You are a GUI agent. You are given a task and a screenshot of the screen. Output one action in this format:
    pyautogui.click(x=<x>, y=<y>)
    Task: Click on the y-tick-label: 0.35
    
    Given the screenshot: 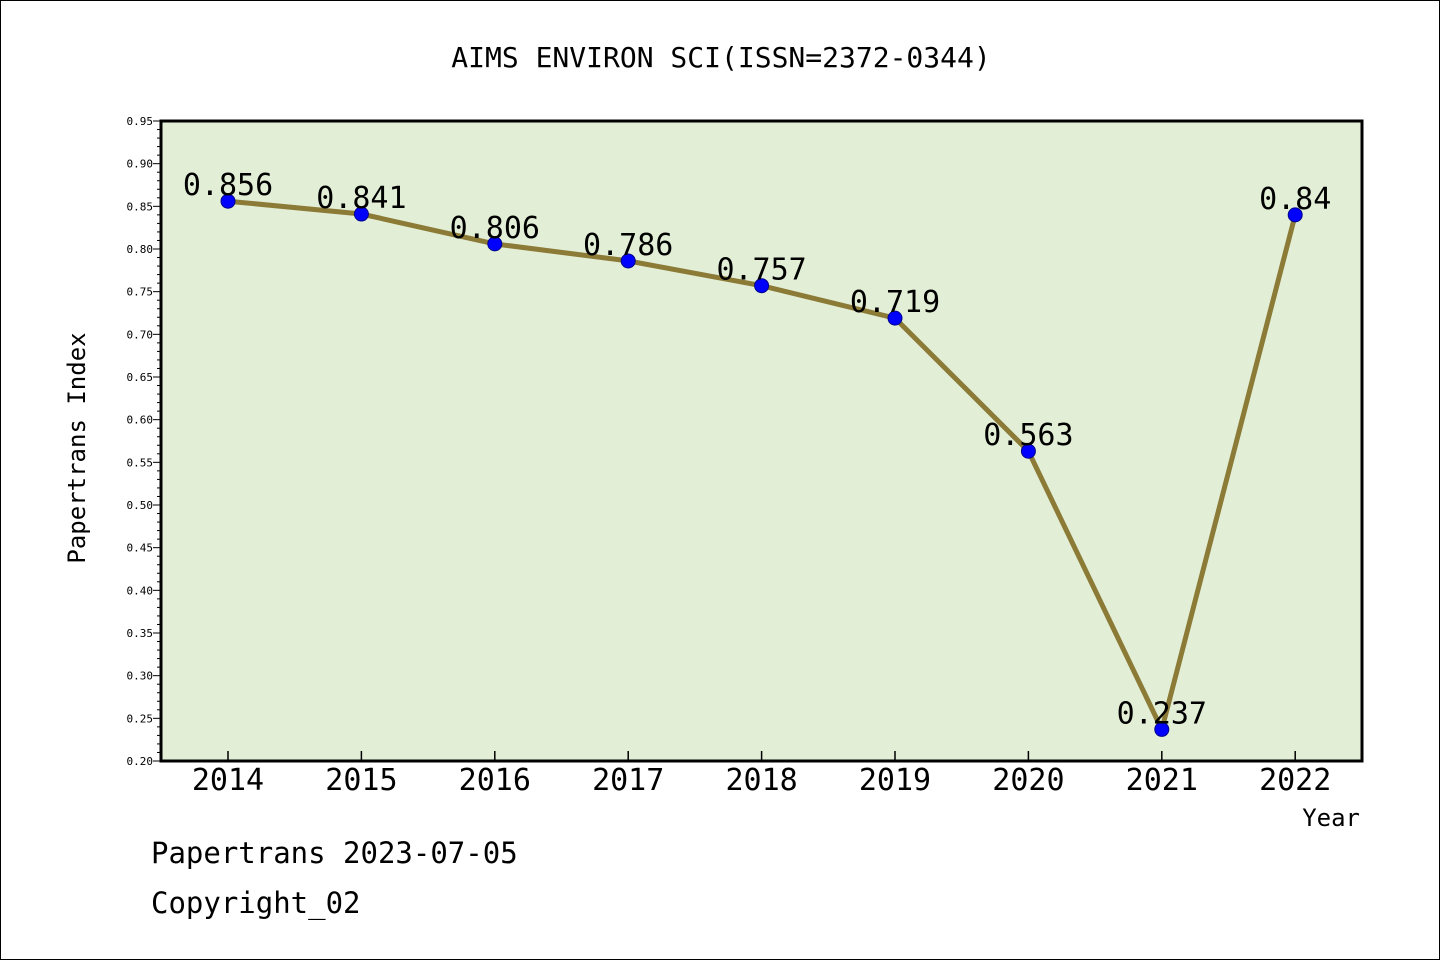 What is the action you would take?
    pyautogui.click(x=140, y=633)
    